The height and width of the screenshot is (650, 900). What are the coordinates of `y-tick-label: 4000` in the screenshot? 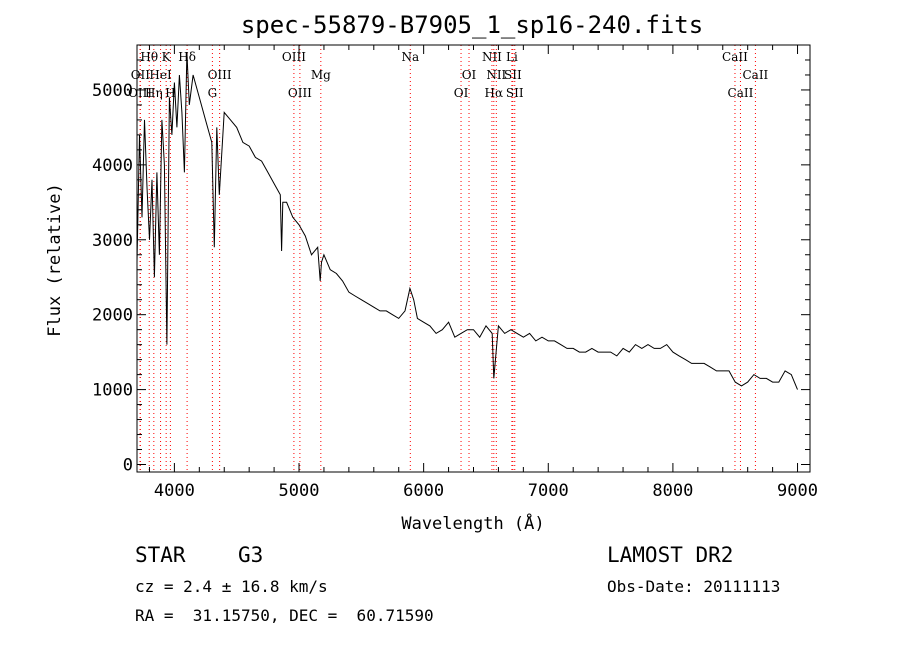 It's located at (112, 166).